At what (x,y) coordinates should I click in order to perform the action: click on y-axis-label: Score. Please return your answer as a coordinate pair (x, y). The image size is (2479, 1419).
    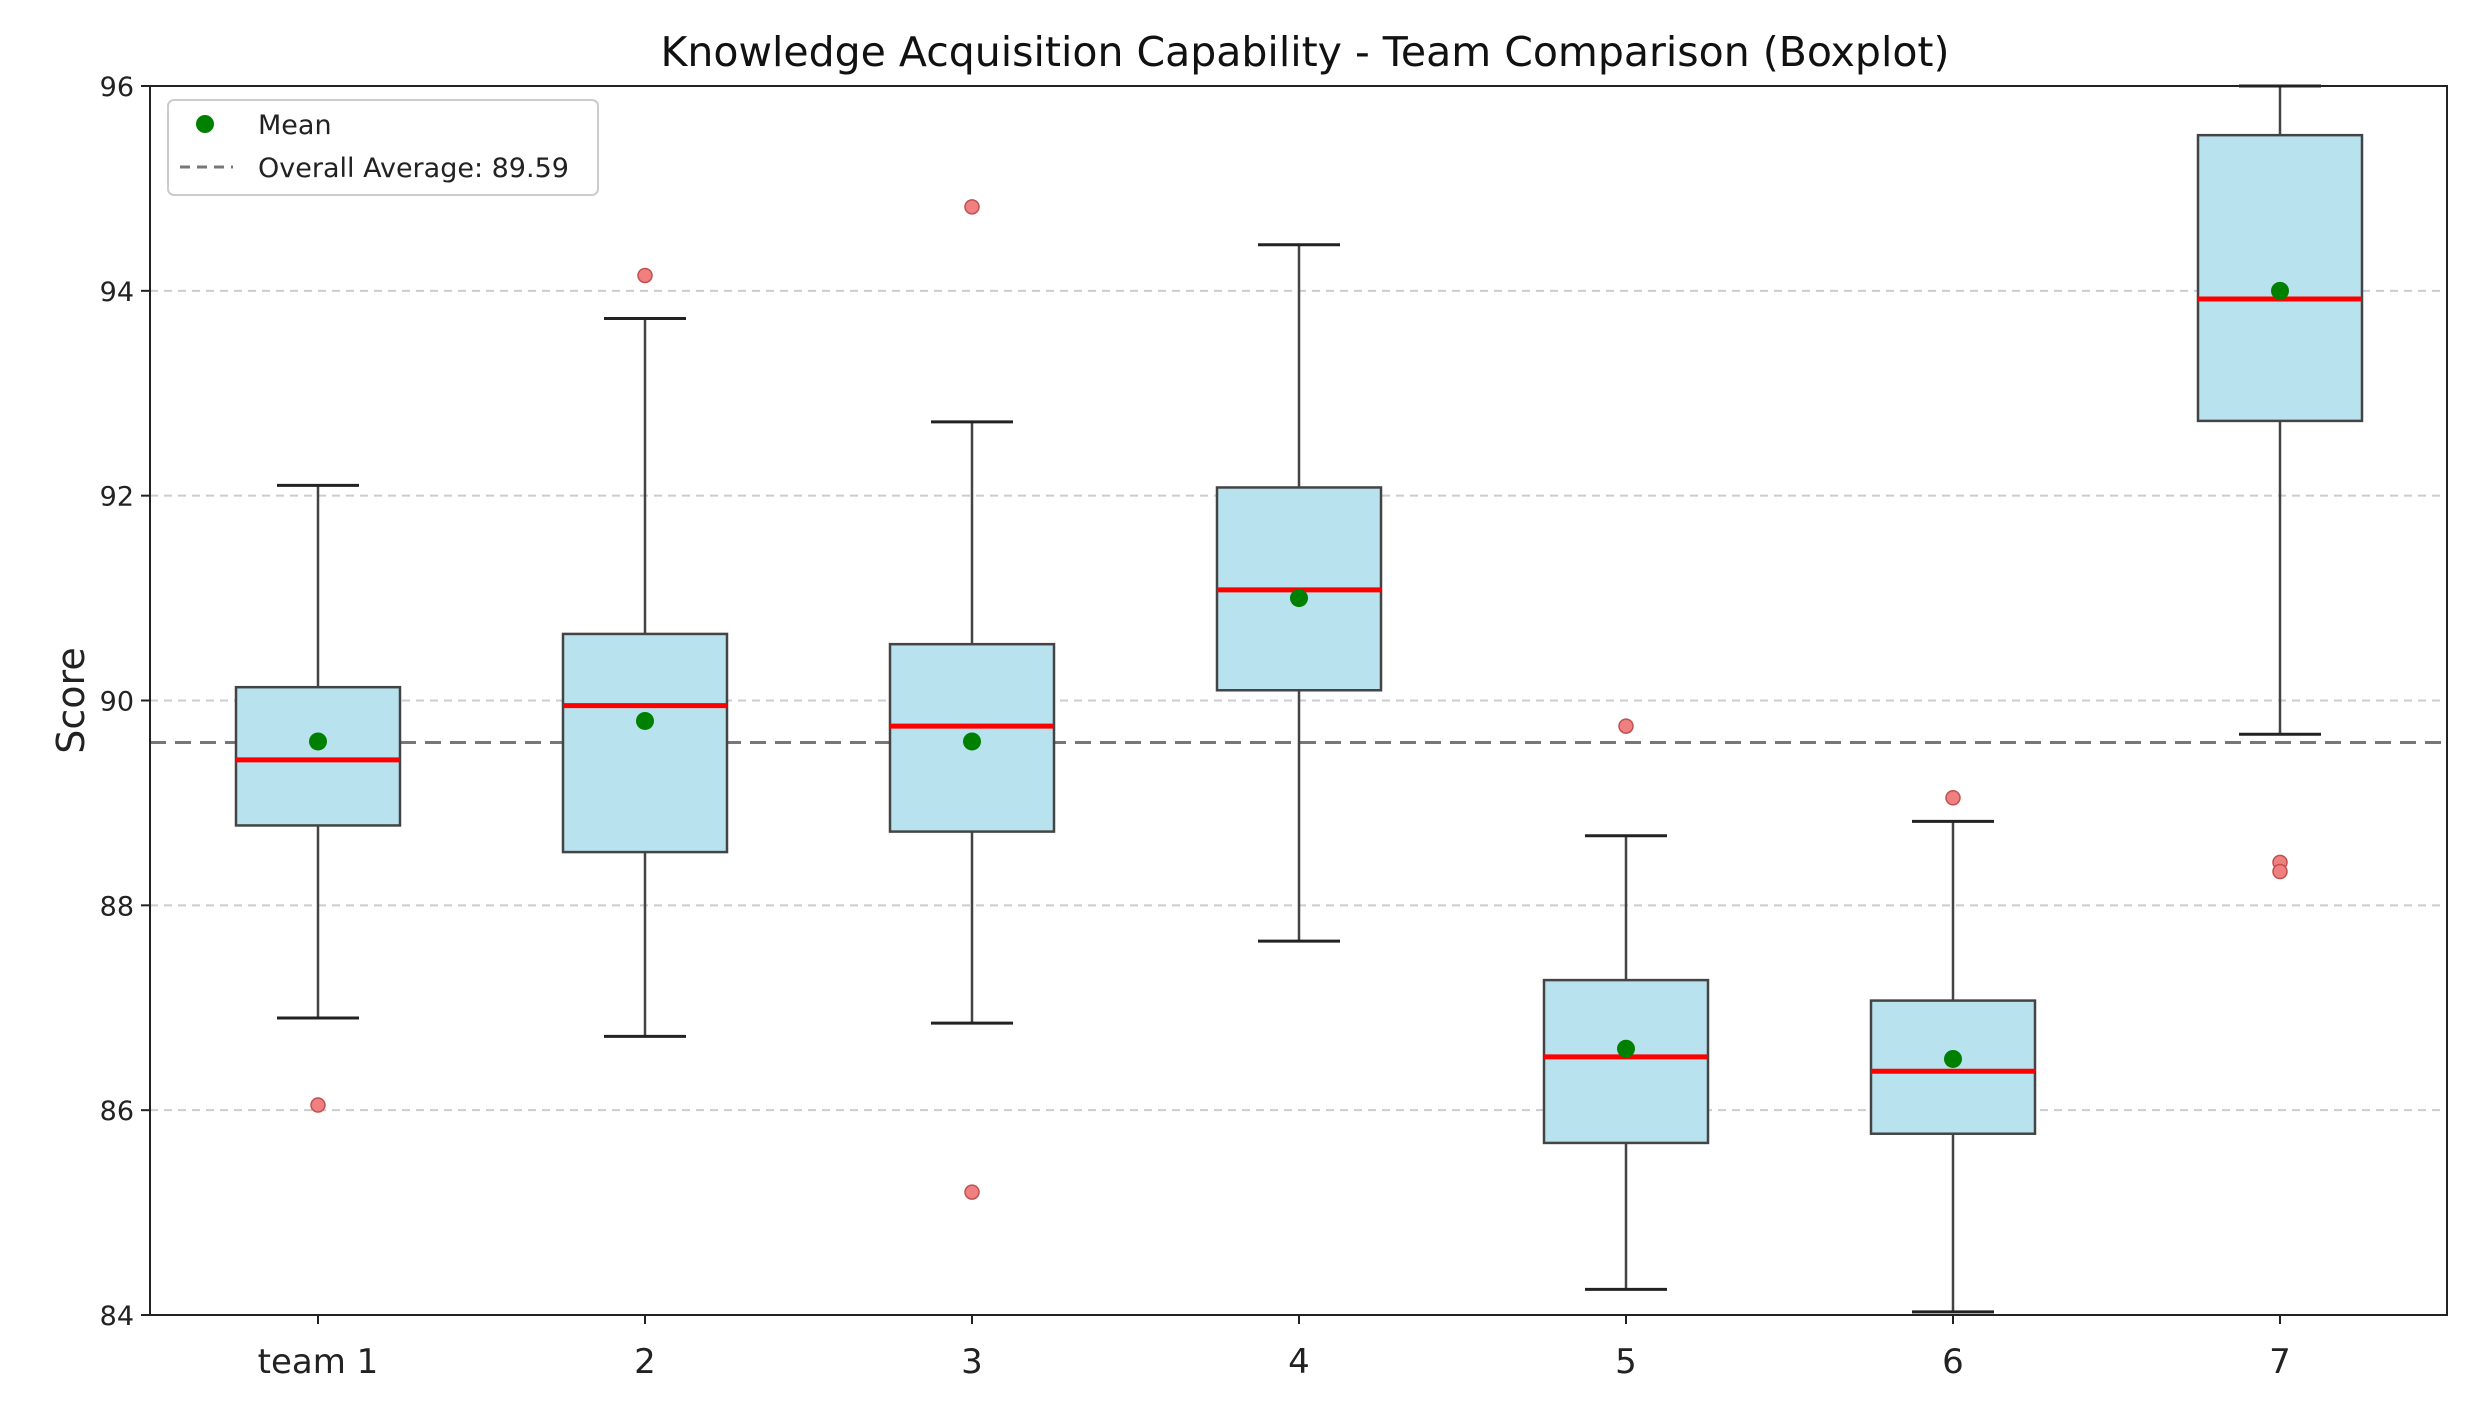
    Looking at the image, I should click on (71, 700).